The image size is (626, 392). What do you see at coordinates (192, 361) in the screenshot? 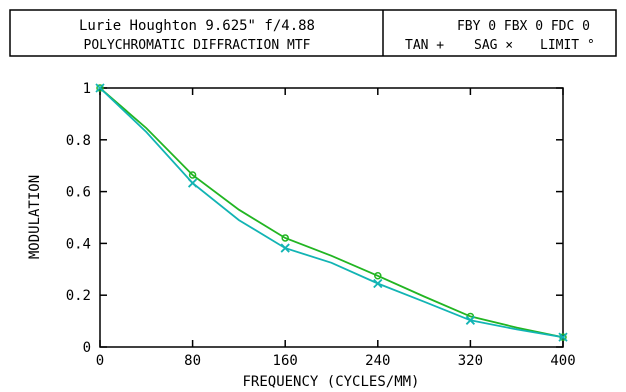
I see `x-tick-label: 80` at bounding box center [192, 361].